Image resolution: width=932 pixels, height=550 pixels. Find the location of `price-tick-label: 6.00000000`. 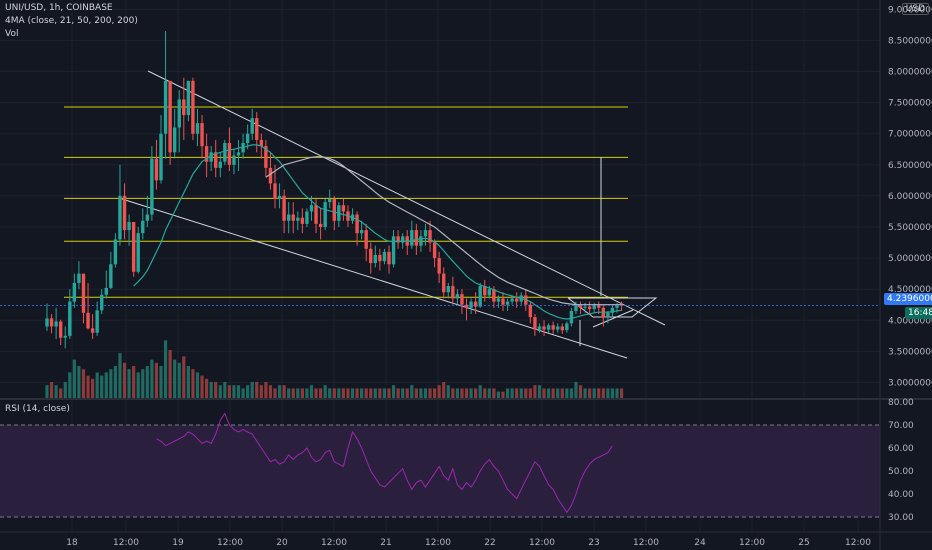

price-tick-label: 6.00000000 is located at coordinates (910, 197).